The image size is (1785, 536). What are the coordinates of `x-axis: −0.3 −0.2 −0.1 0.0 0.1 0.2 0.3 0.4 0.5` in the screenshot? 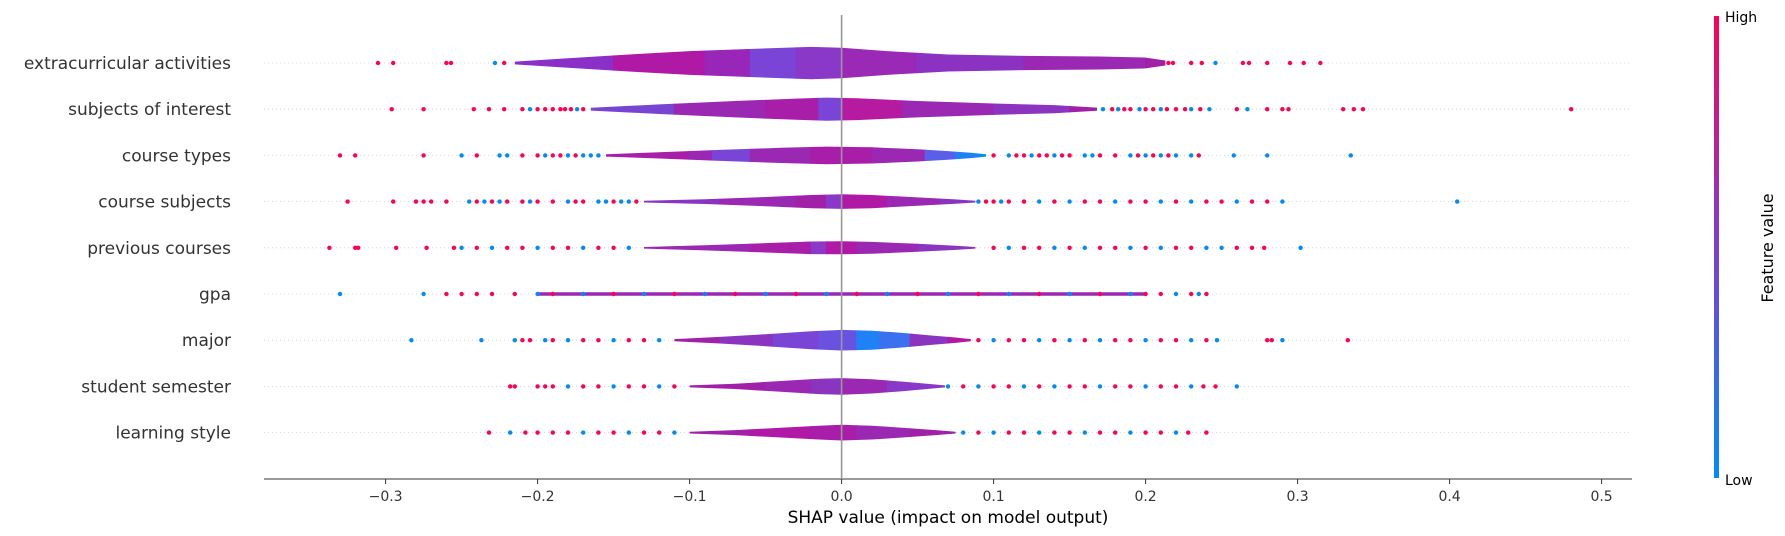 It's located at (948, 491).